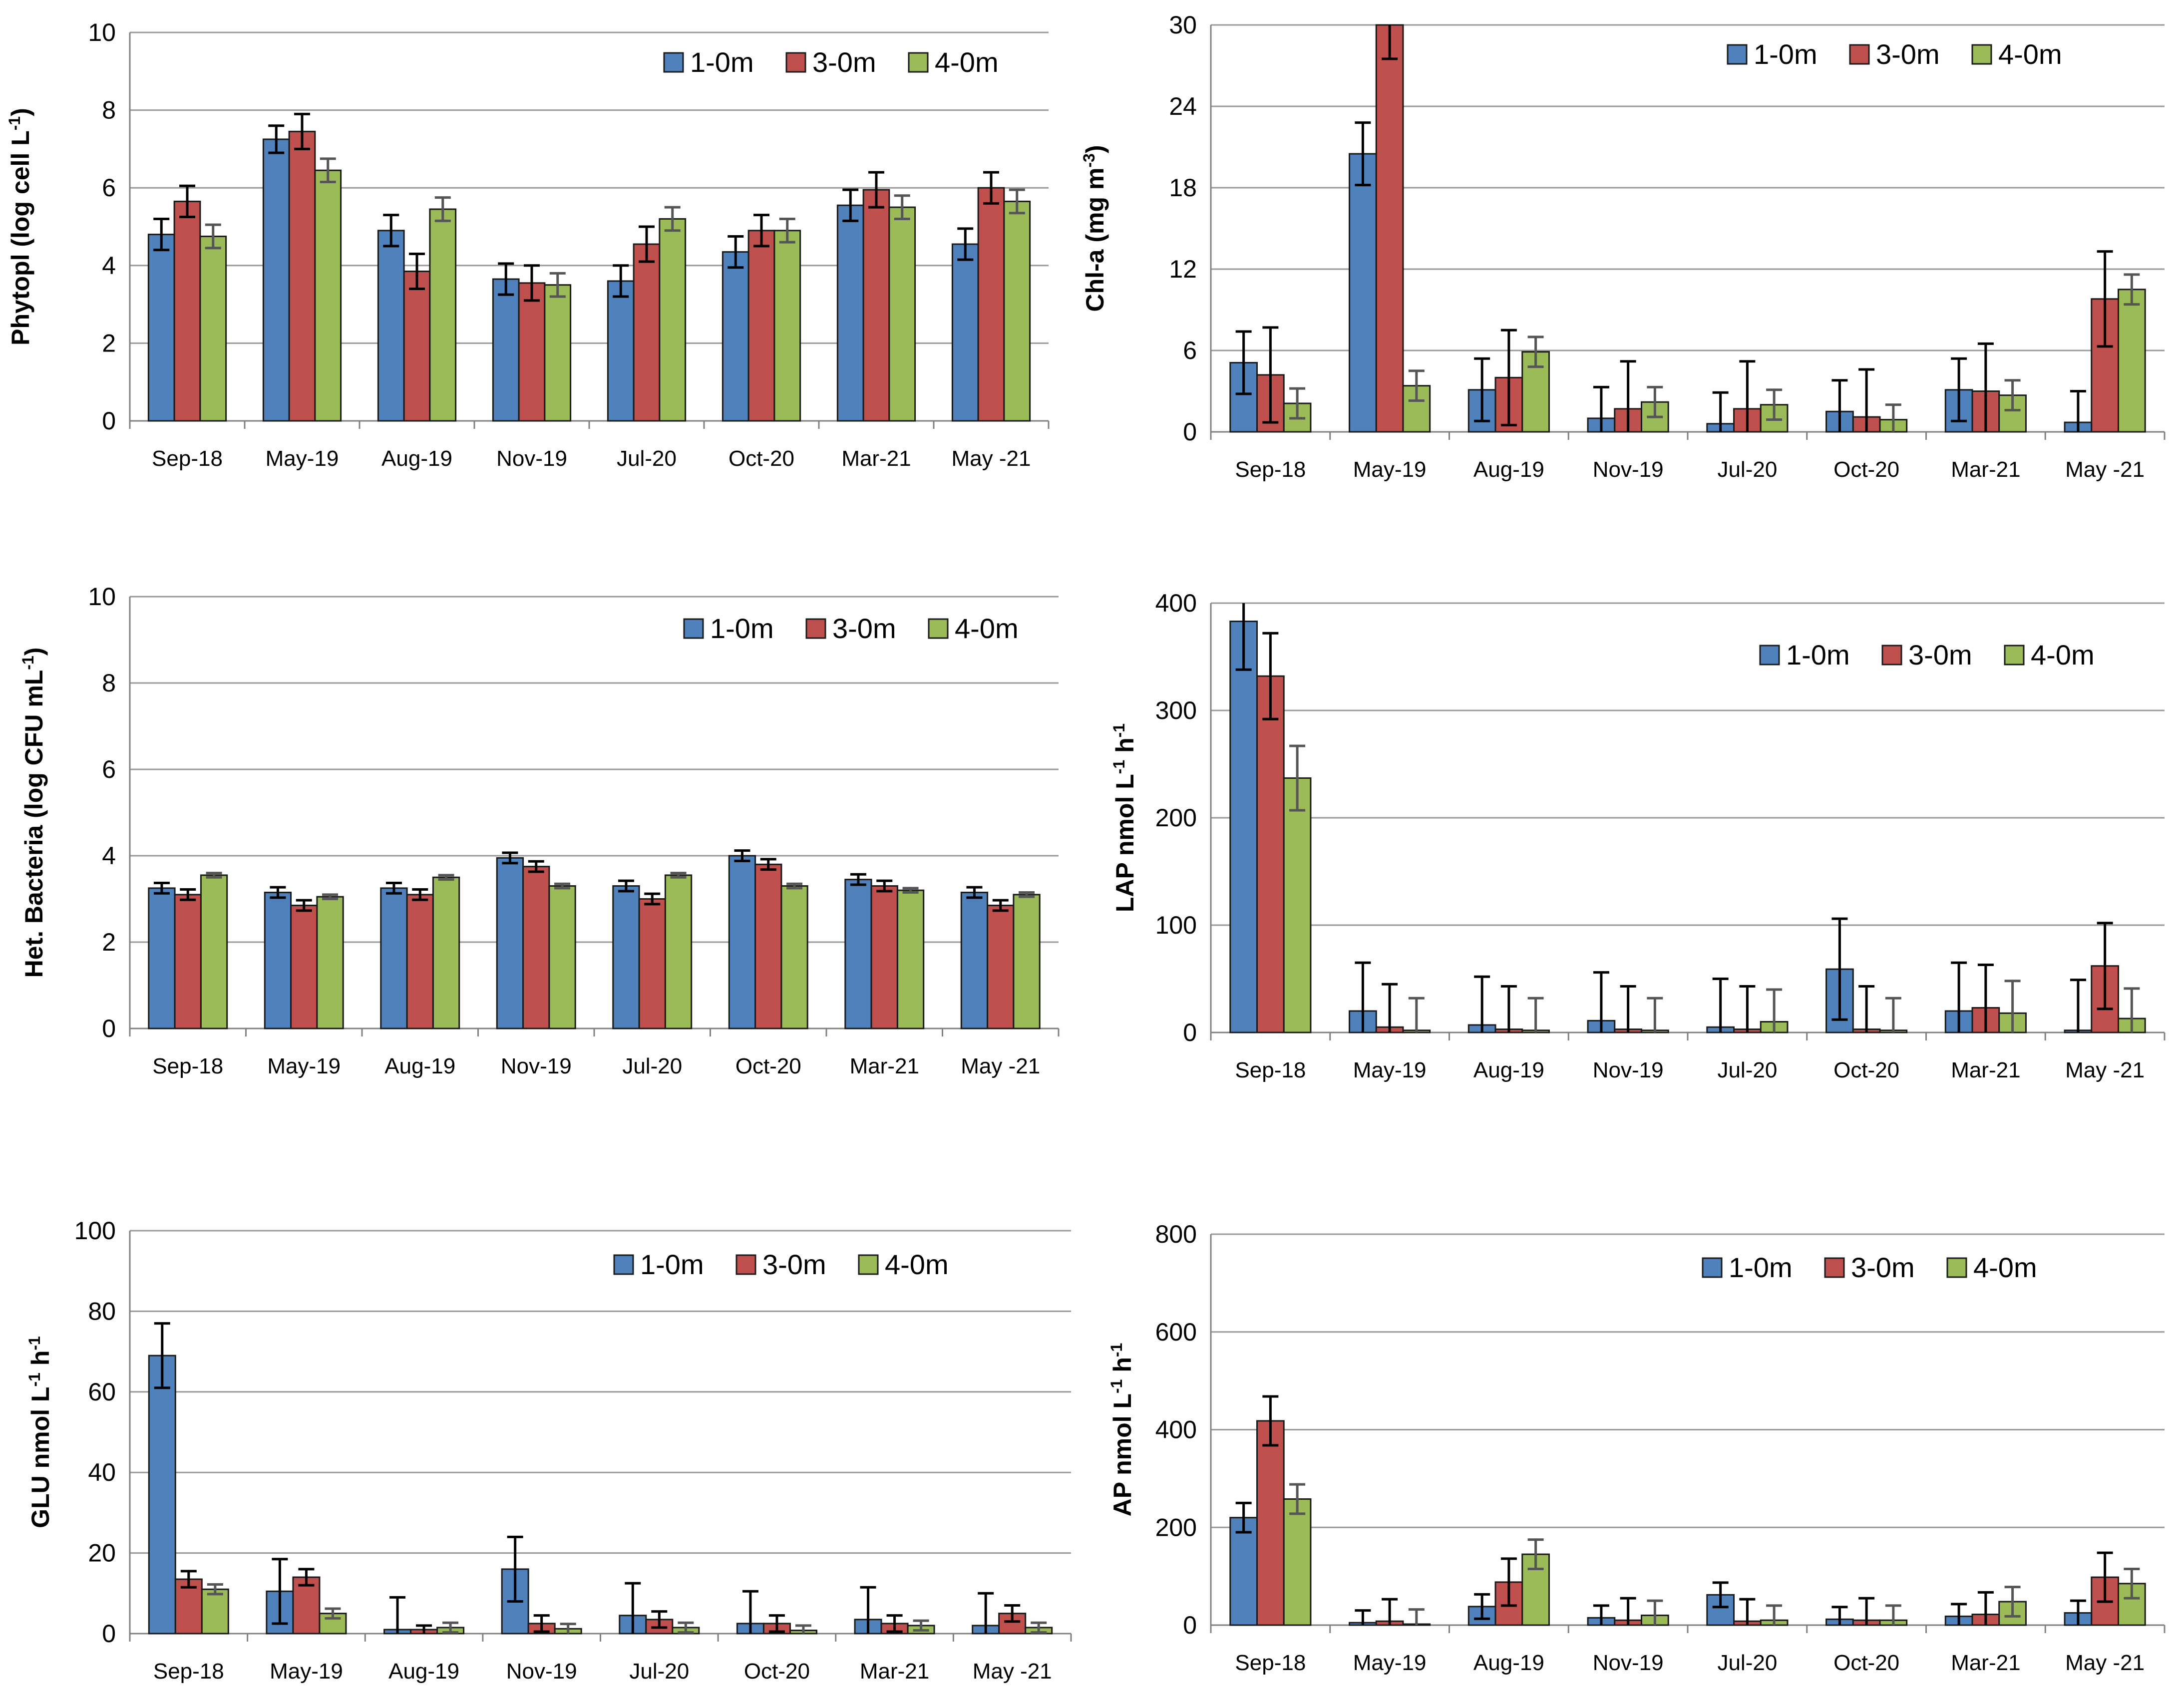  Describe the element at coordinates (1176, 925) in the screenshot. I see `y-tick-label: 100` at that location.